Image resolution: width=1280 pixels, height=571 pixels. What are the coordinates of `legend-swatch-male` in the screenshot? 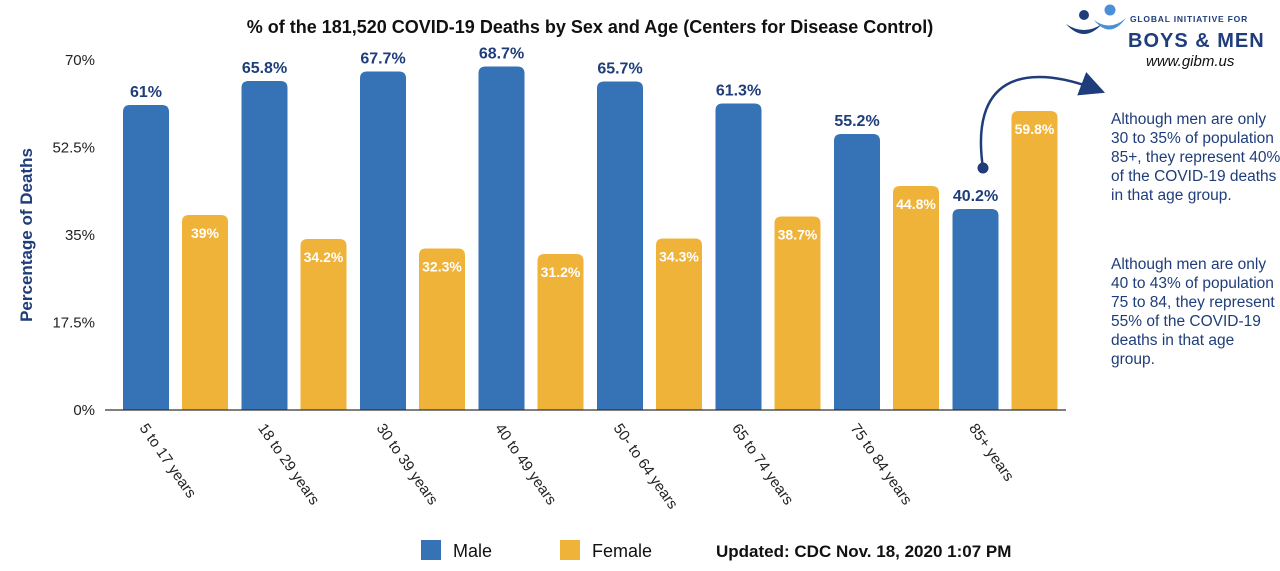 It's located at (431, 550).